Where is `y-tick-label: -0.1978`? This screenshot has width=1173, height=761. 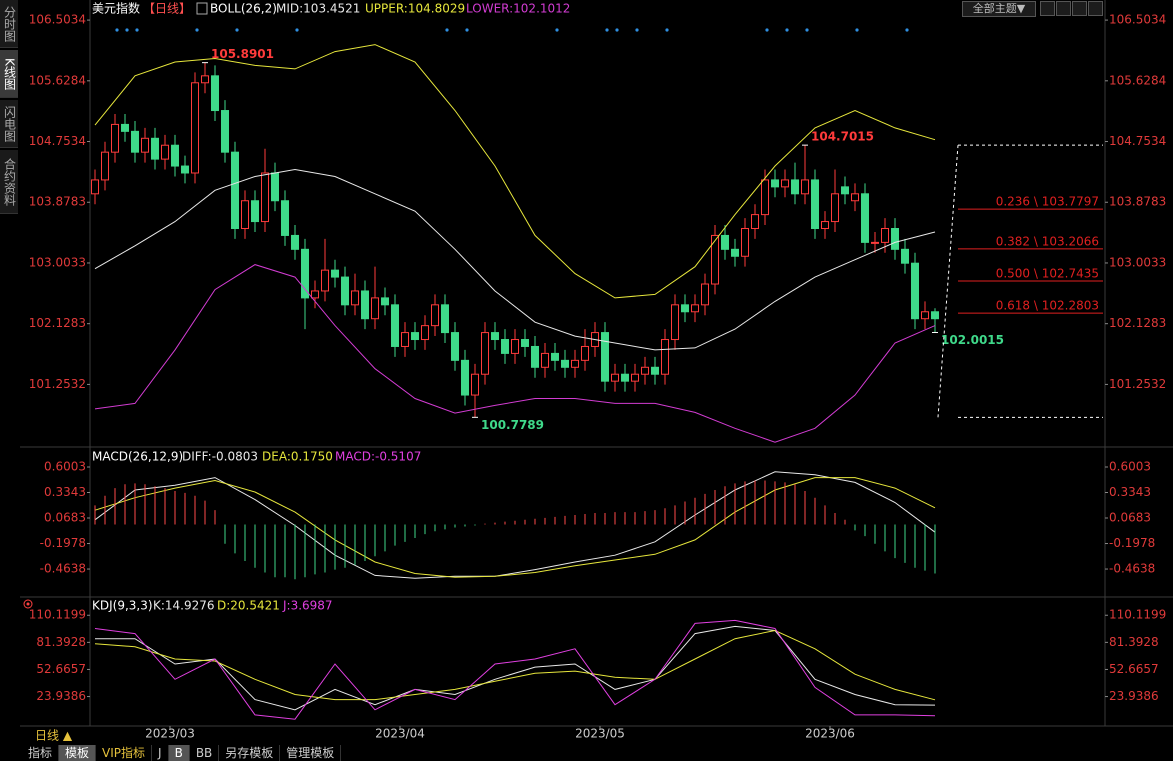 y-tick-label: -0.1978 is located at coordinates (1132, 543).